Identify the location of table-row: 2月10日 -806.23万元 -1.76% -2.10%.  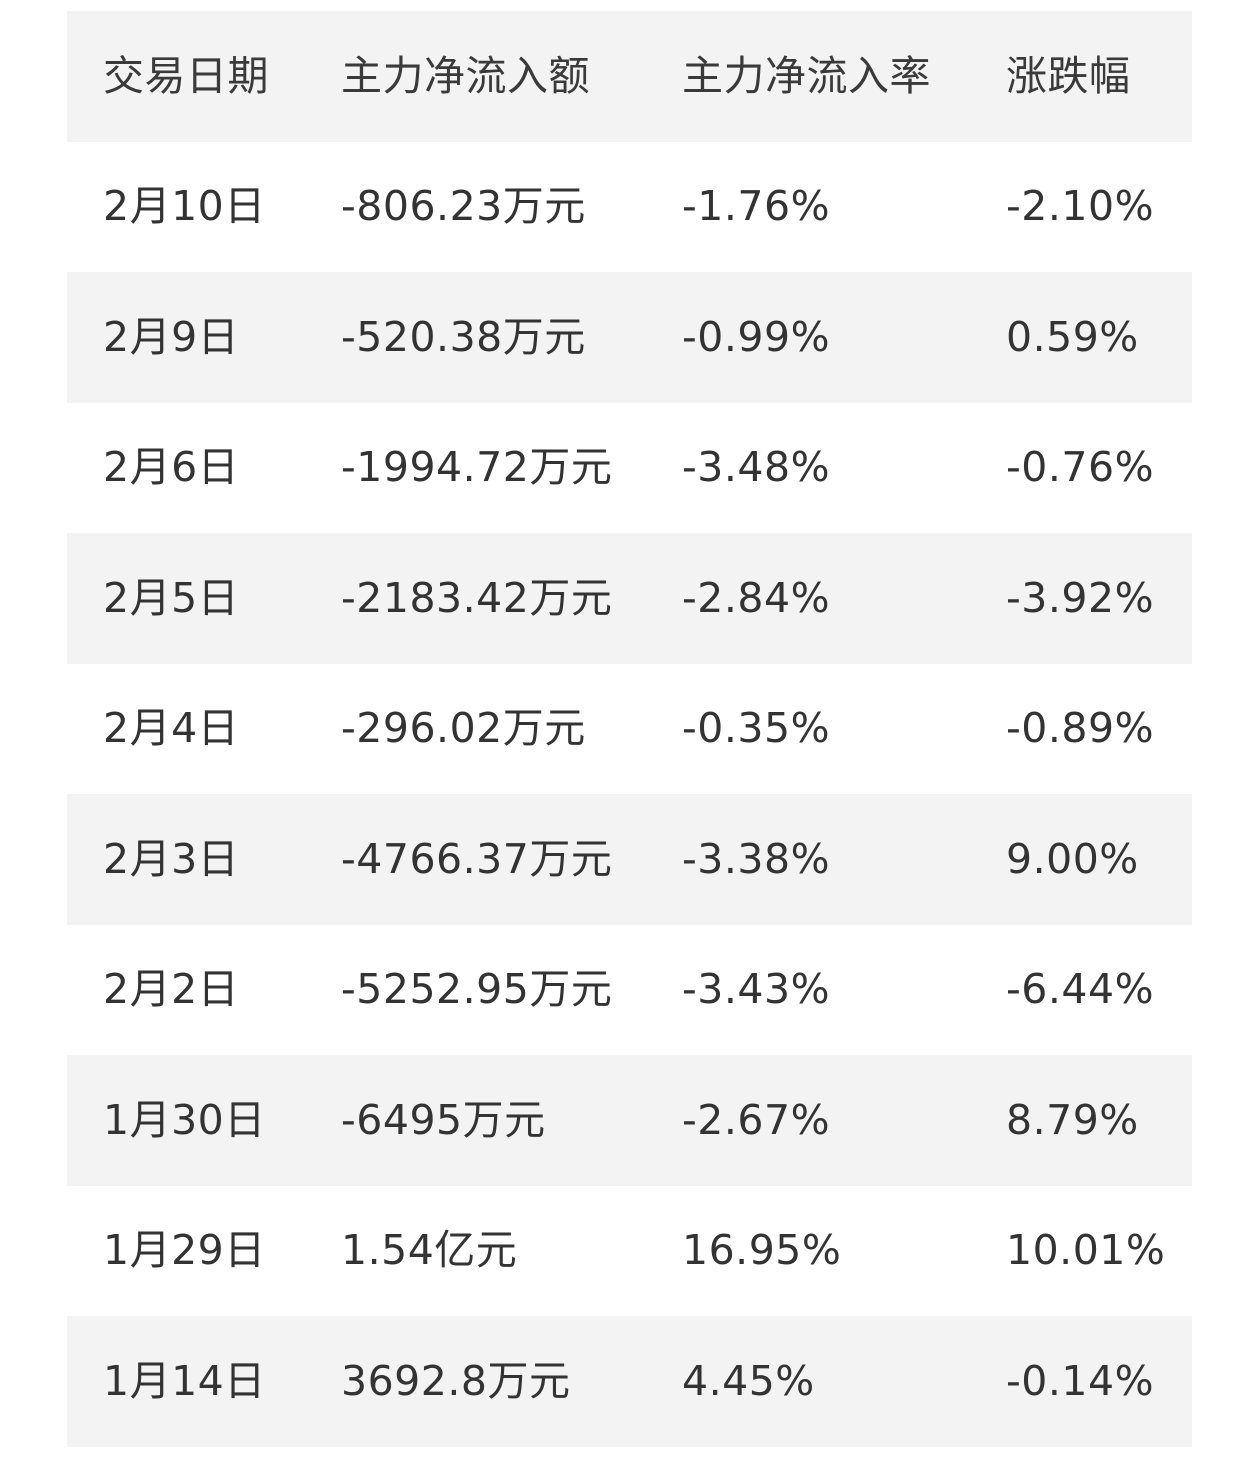
(629, 207).